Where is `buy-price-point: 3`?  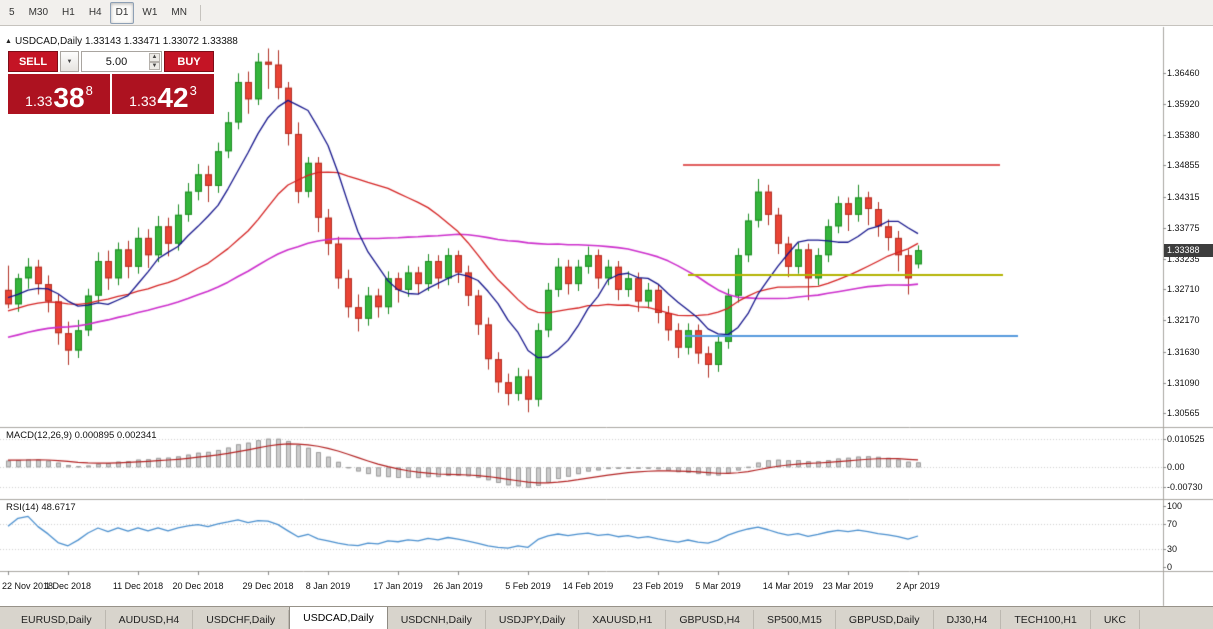 buy-price-point: 3 is located at coordinates (193, 90).